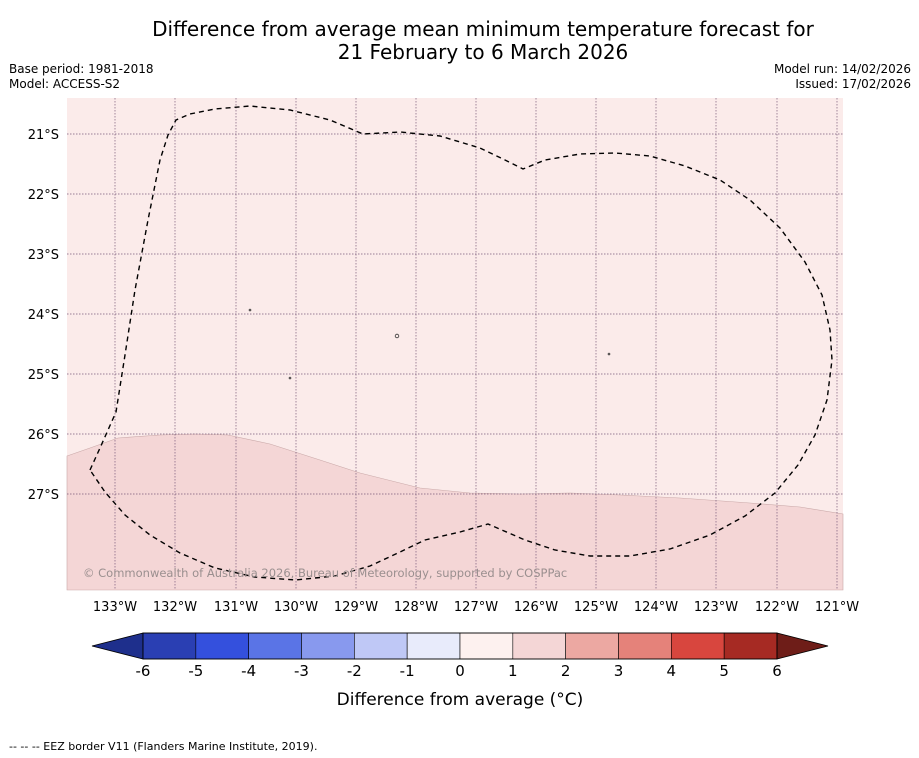 The height and width of the screenshot is (758, 919). I want to click on latitude-labels: 21°S 22°S 23°S 24°S 25°S 26°S 27°S, so click(43, 315).